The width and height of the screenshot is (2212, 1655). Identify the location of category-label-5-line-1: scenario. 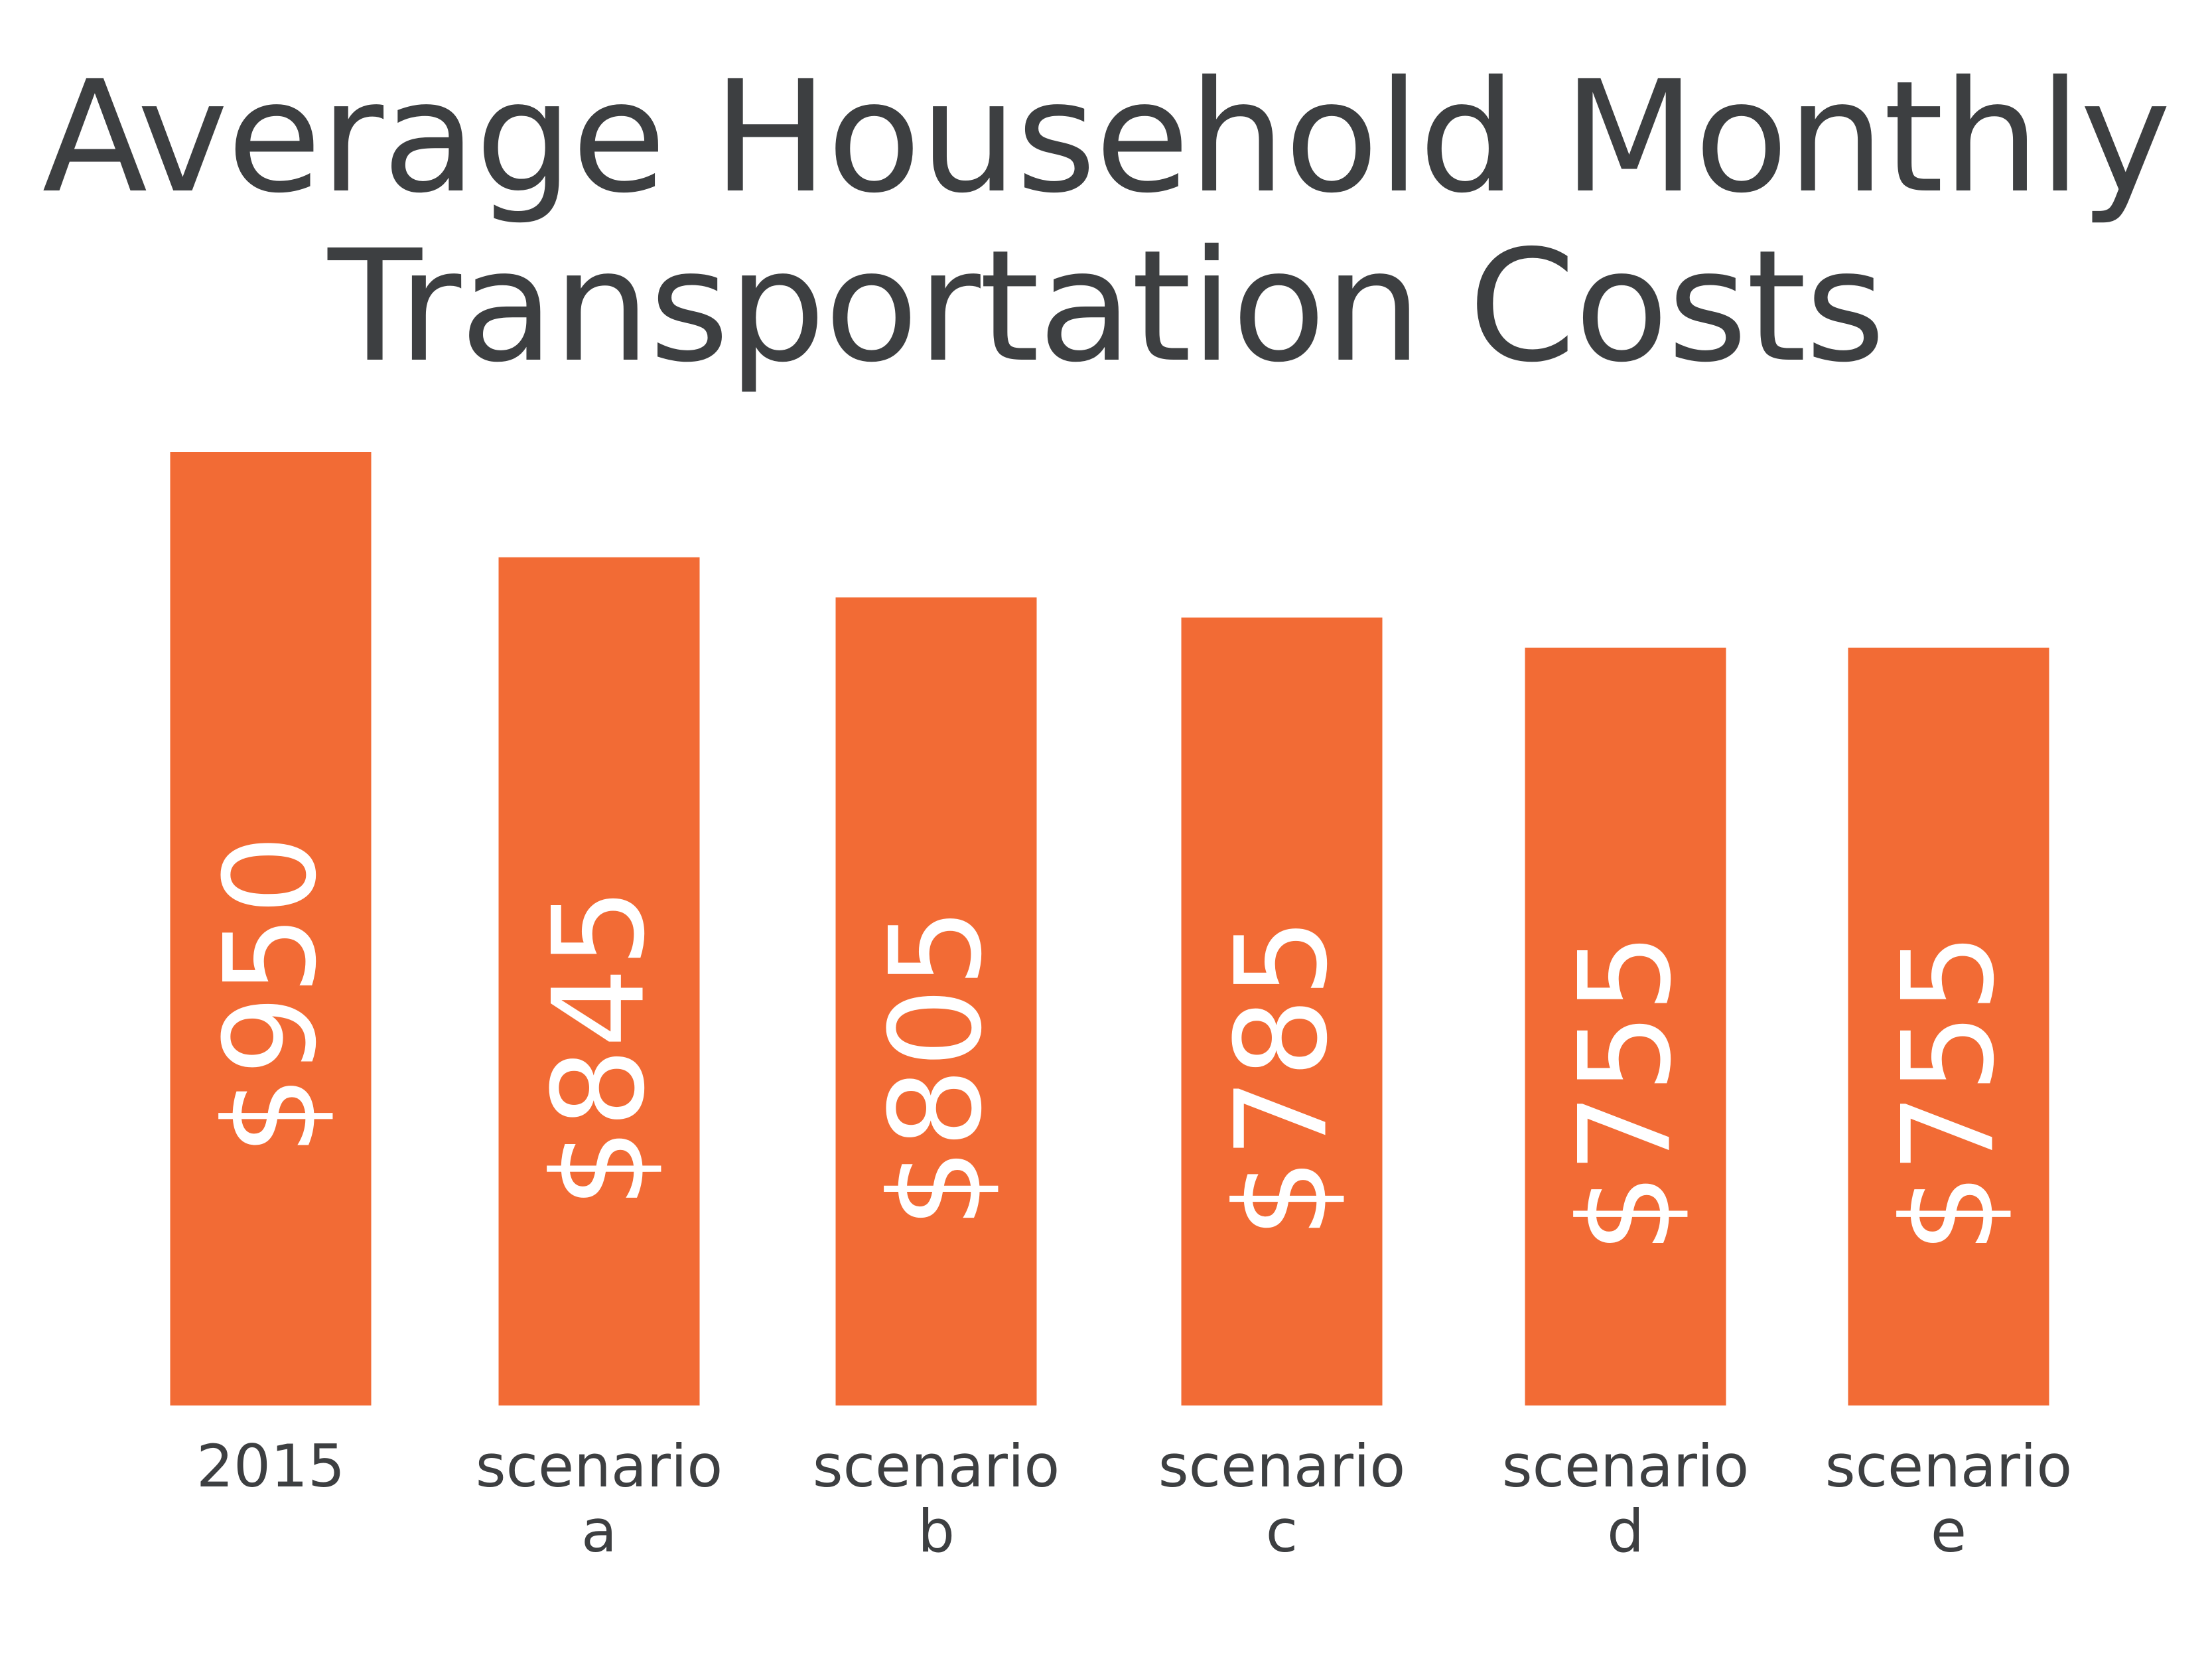
(1626, 1466).